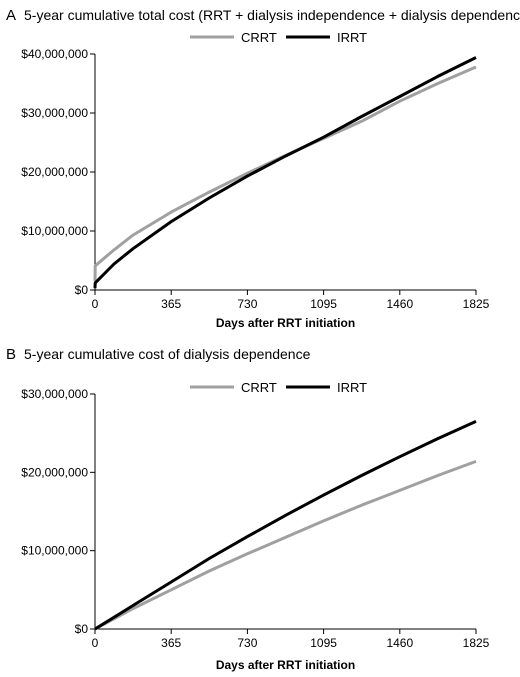  What do you see at coordinates (11, 15) in the screenshot?
I see `panel-letter: A` at bounding box center [11, 15].